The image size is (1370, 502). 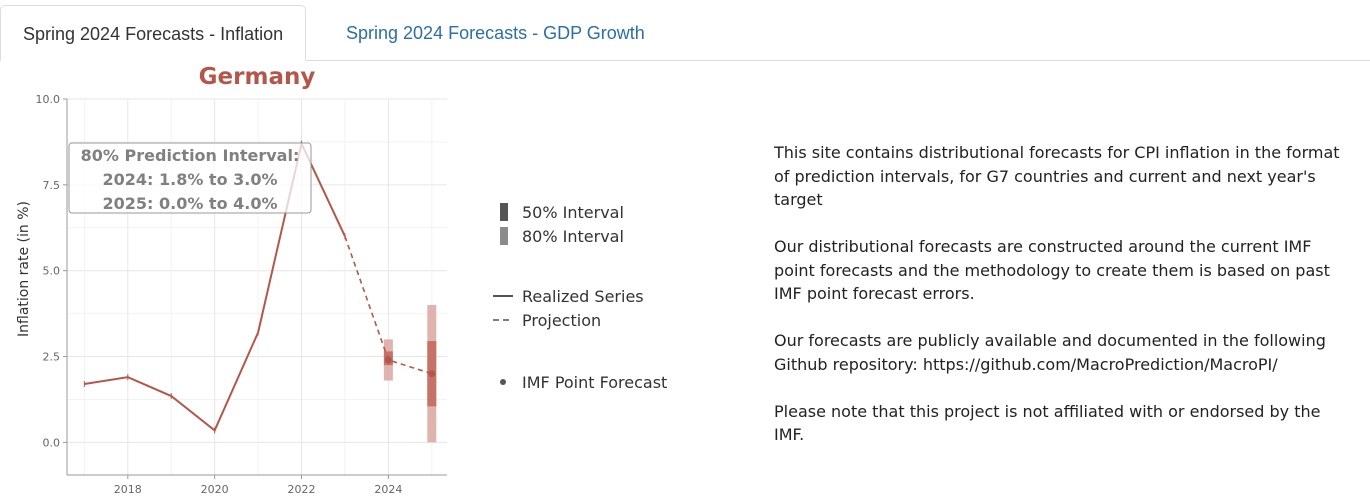 I want to click on tab-inflation: Spring 2024 Forecasts - Inflation, so click(x=153, y=33).